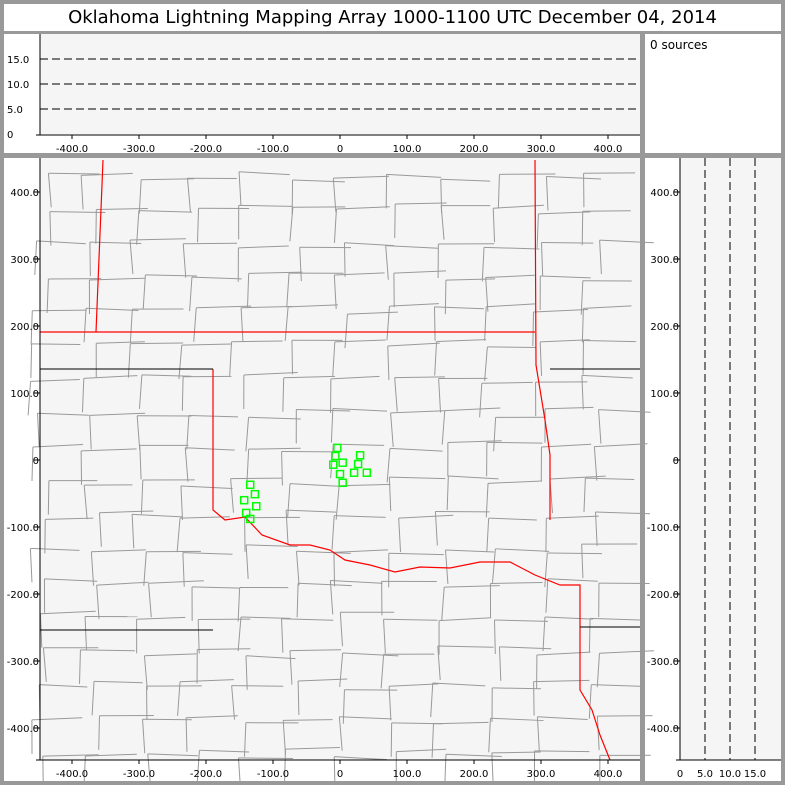 The width and height of the screenshot is (785, 785). I want to click on y-tick-label: -300.0, so click(663, 662).